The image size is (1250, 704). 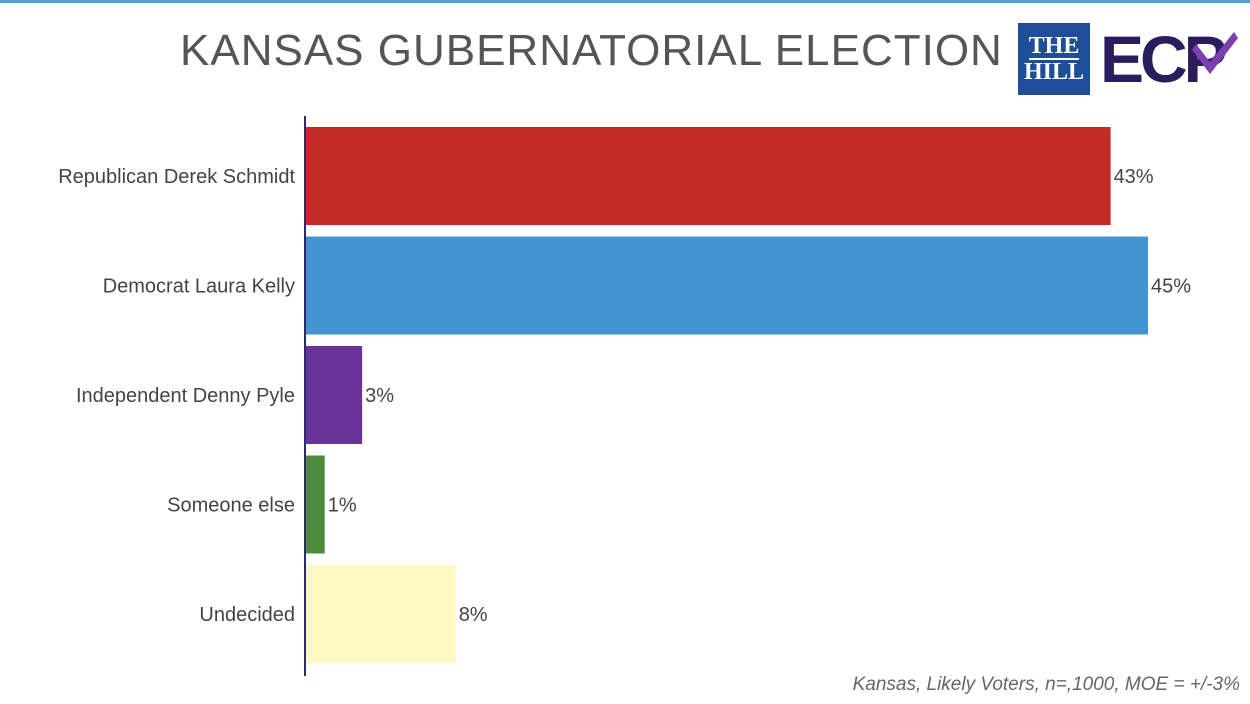 What do you see at coordinates (379, 396) in the screenshot?
I see `value-label-2: 3%` at bounding box center [379, 396].